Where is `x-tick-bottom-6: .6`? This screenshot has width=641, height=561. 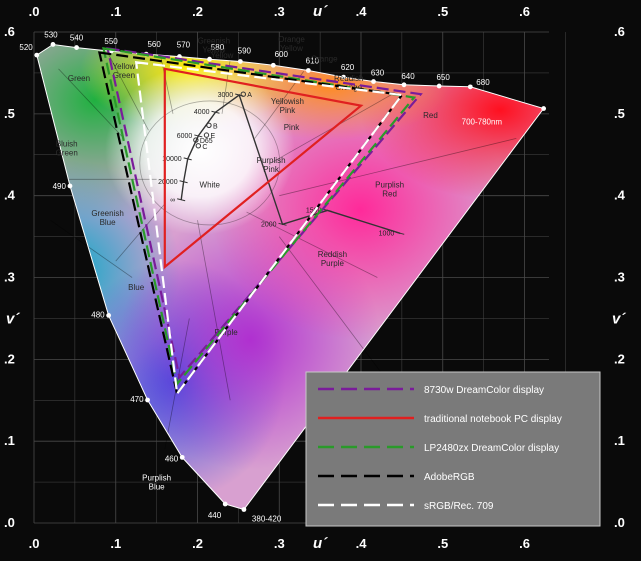 x-tick-bottom-6: .6 is located at coordinates (524, 543).